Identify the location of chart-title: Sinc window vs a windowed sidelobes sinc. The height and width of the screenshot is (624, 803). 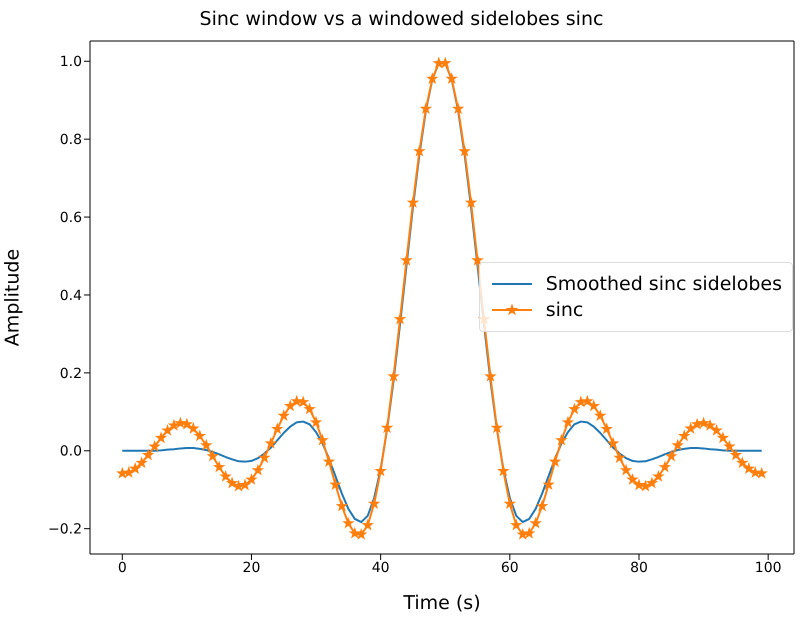
(401, 19).